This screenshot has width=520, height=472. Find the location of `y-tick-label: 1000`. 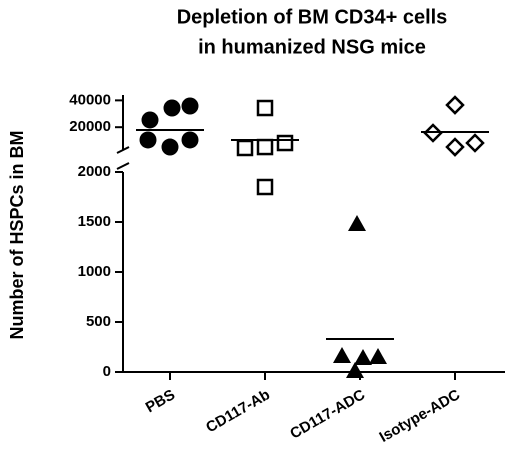

y-tick-label: 1000 is located at coordinates (94, 271).